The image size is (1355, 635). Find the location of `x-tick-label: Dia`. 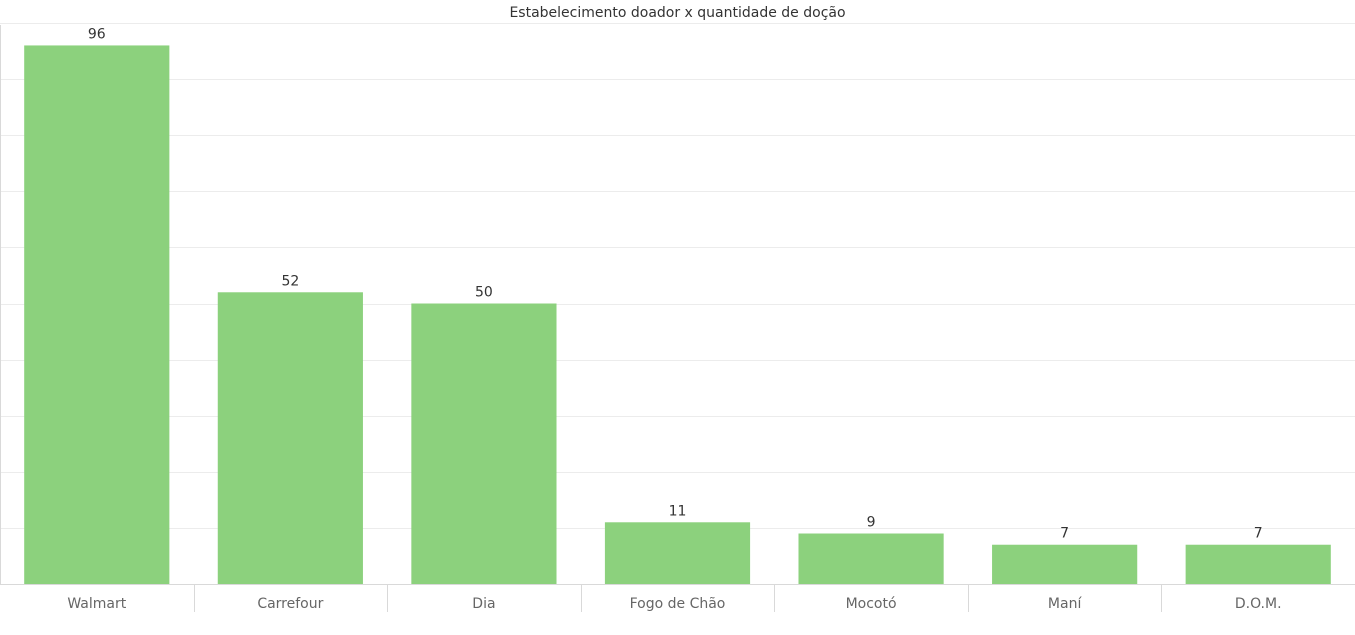

x-tick-label: Dia is located at coordinates (483, 604).